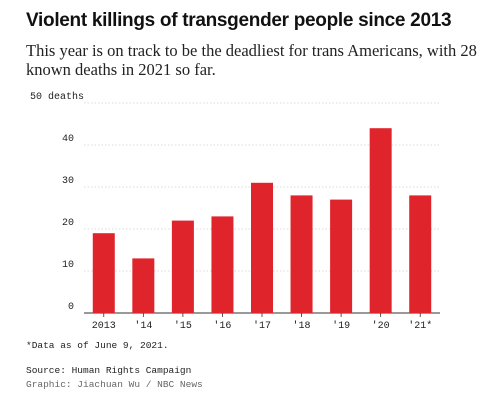 This screenshot has width=503, height=400. Describe the element at coordinates (420, 326) in the screenshot. I see `x-tick-label: '21*` at that location.